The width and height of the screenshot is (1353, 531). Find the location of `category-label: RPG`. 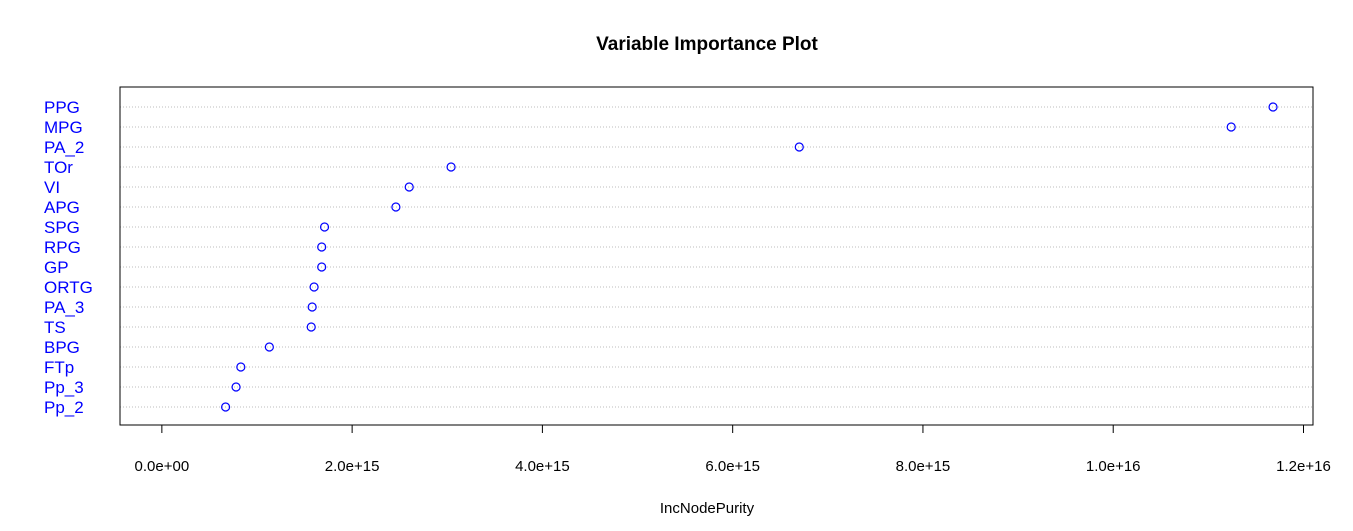

category-label: RPG is located at coordinates (62, 247).